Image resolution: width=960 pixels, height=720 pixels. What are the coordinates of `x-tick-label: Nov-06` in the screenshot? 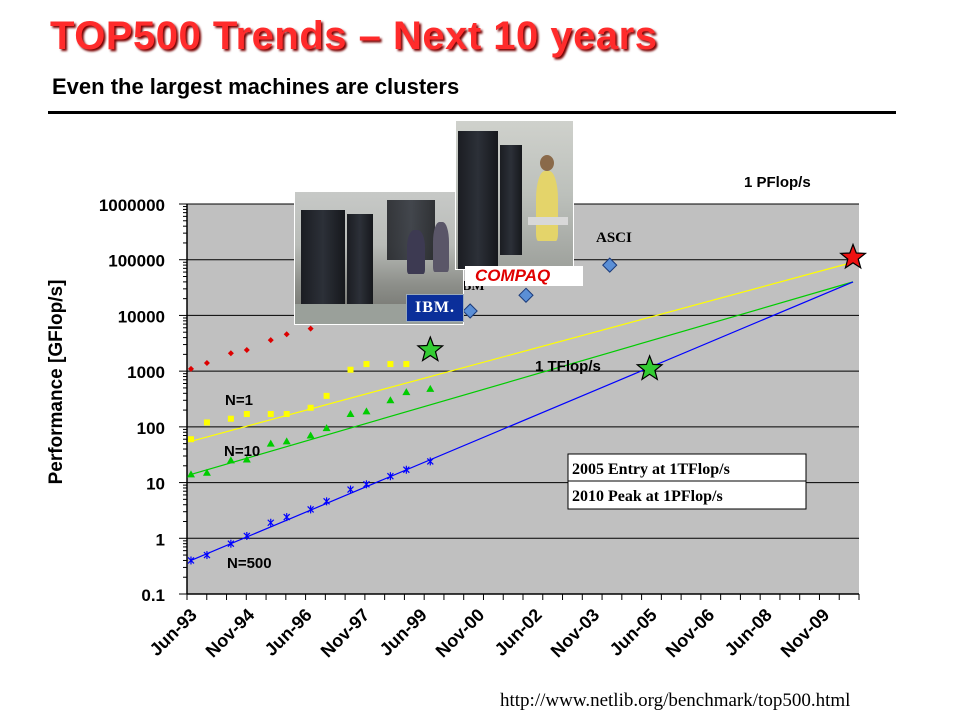 It's located at (690, 633).